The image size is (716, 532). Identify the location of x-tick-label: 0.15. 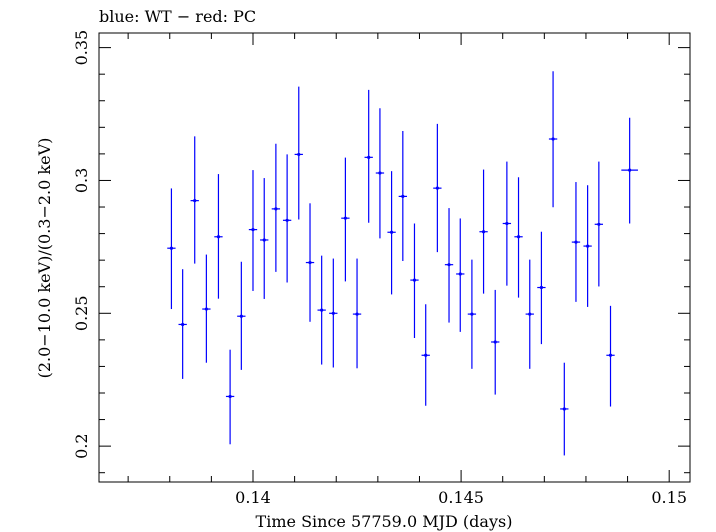
(669, 497).